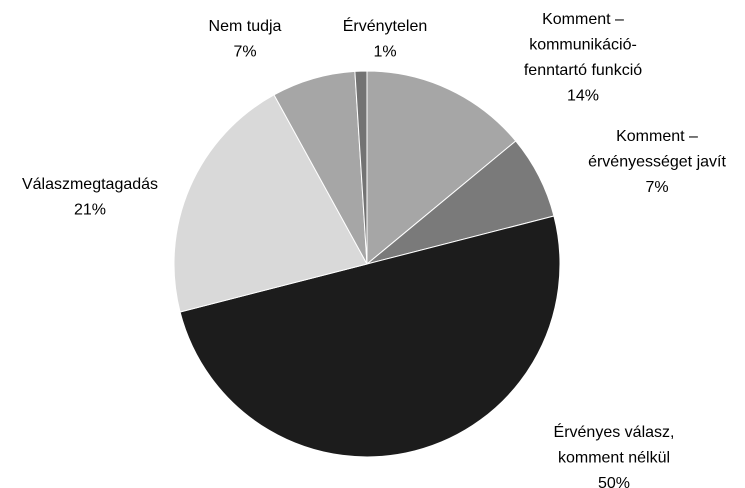  I want to click on label-line: Válaszmegtagadás, so click(90, 184).